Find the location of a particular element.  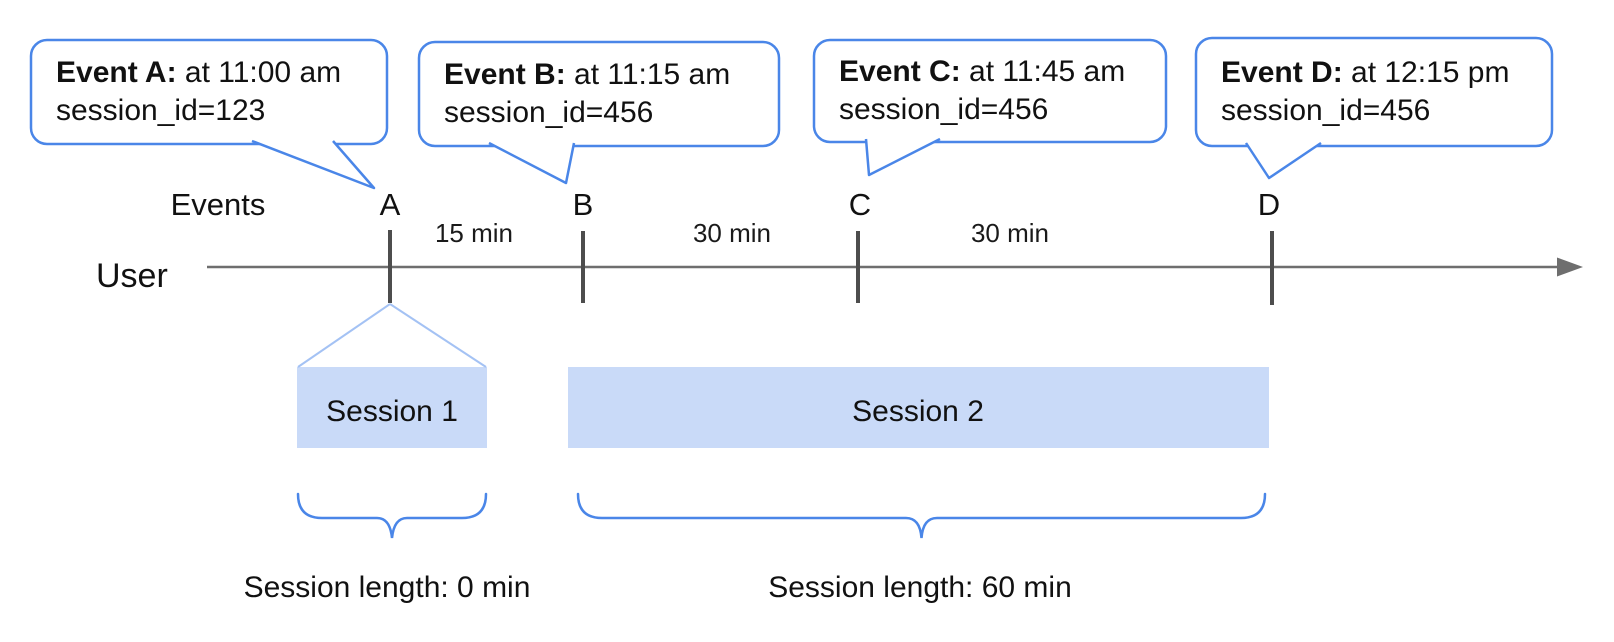

callout-c-bubble is located at coordinates (990, 91).